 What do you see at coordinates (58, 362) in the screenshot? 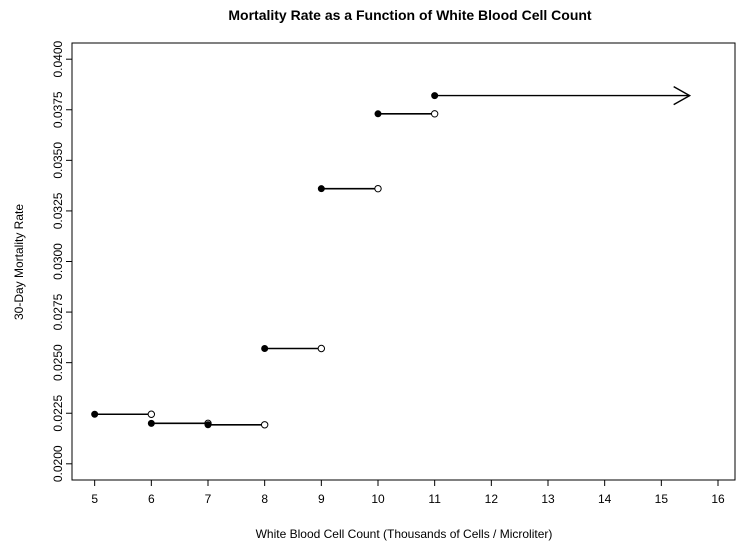
I see `y-tick-label: 0.0250` at bounding box center [58, 362].